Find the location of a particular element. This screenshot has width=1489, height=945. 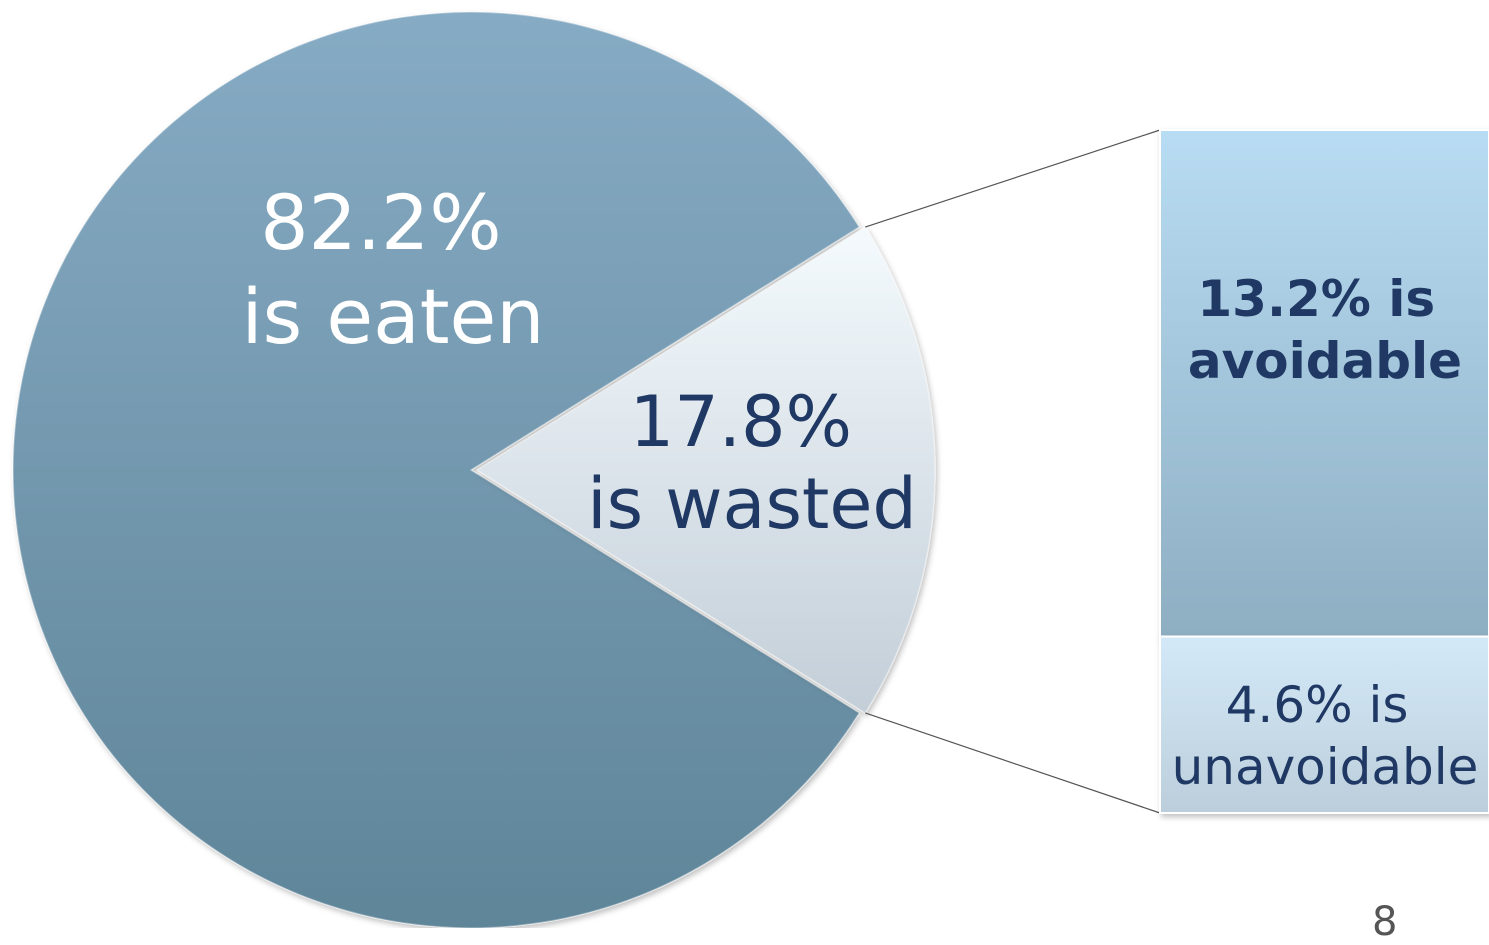

page-number: 8 is located at coordinates (1385, 922).